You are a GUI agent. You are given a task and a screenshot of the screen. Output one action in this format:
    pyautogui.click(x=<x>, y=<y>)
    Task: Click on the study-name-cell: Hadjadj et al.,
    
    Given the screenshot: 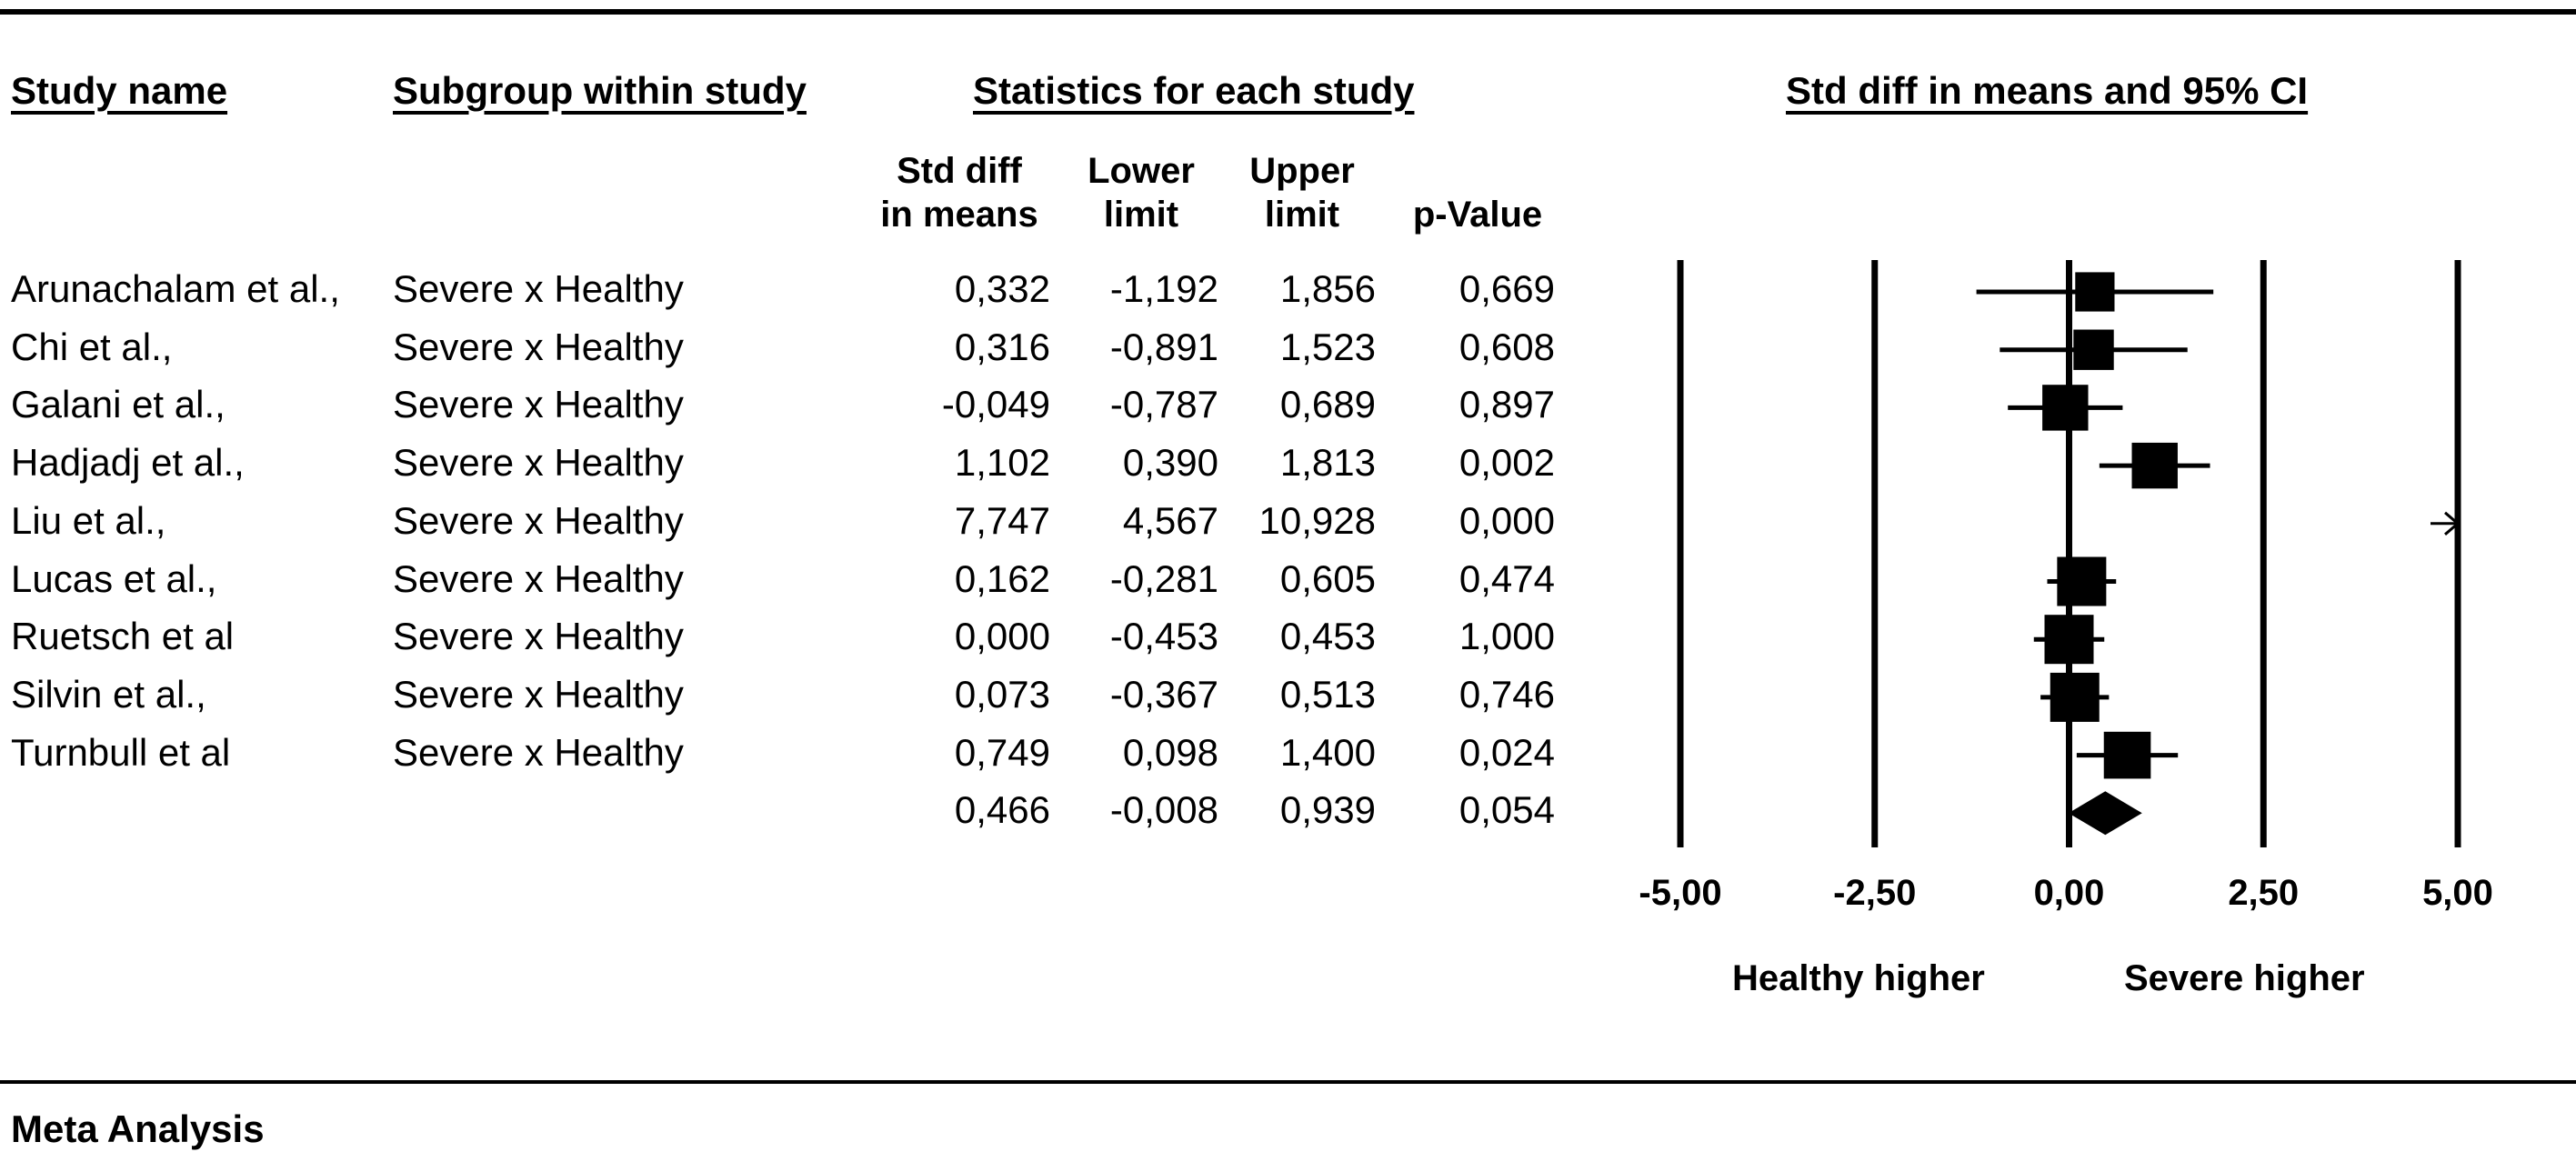 What is the action you would take?
    pyautogui.click(x=128, y=463)
    